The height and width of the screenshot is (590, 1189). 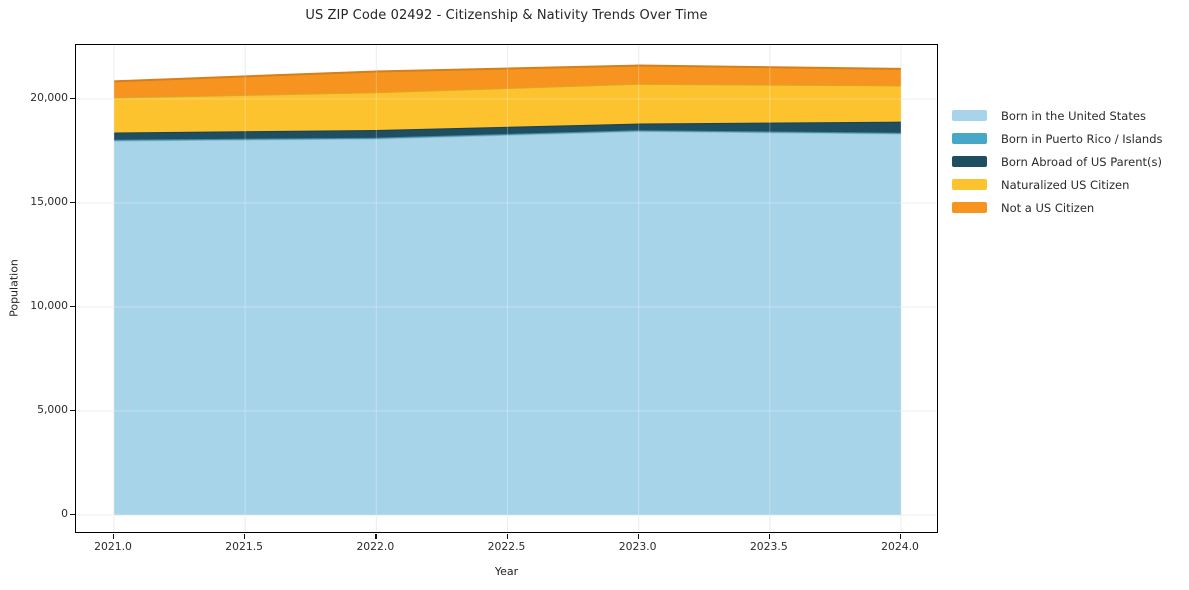 I want to click on legend-item: Born in the United States, so click(x=1057, y=115).